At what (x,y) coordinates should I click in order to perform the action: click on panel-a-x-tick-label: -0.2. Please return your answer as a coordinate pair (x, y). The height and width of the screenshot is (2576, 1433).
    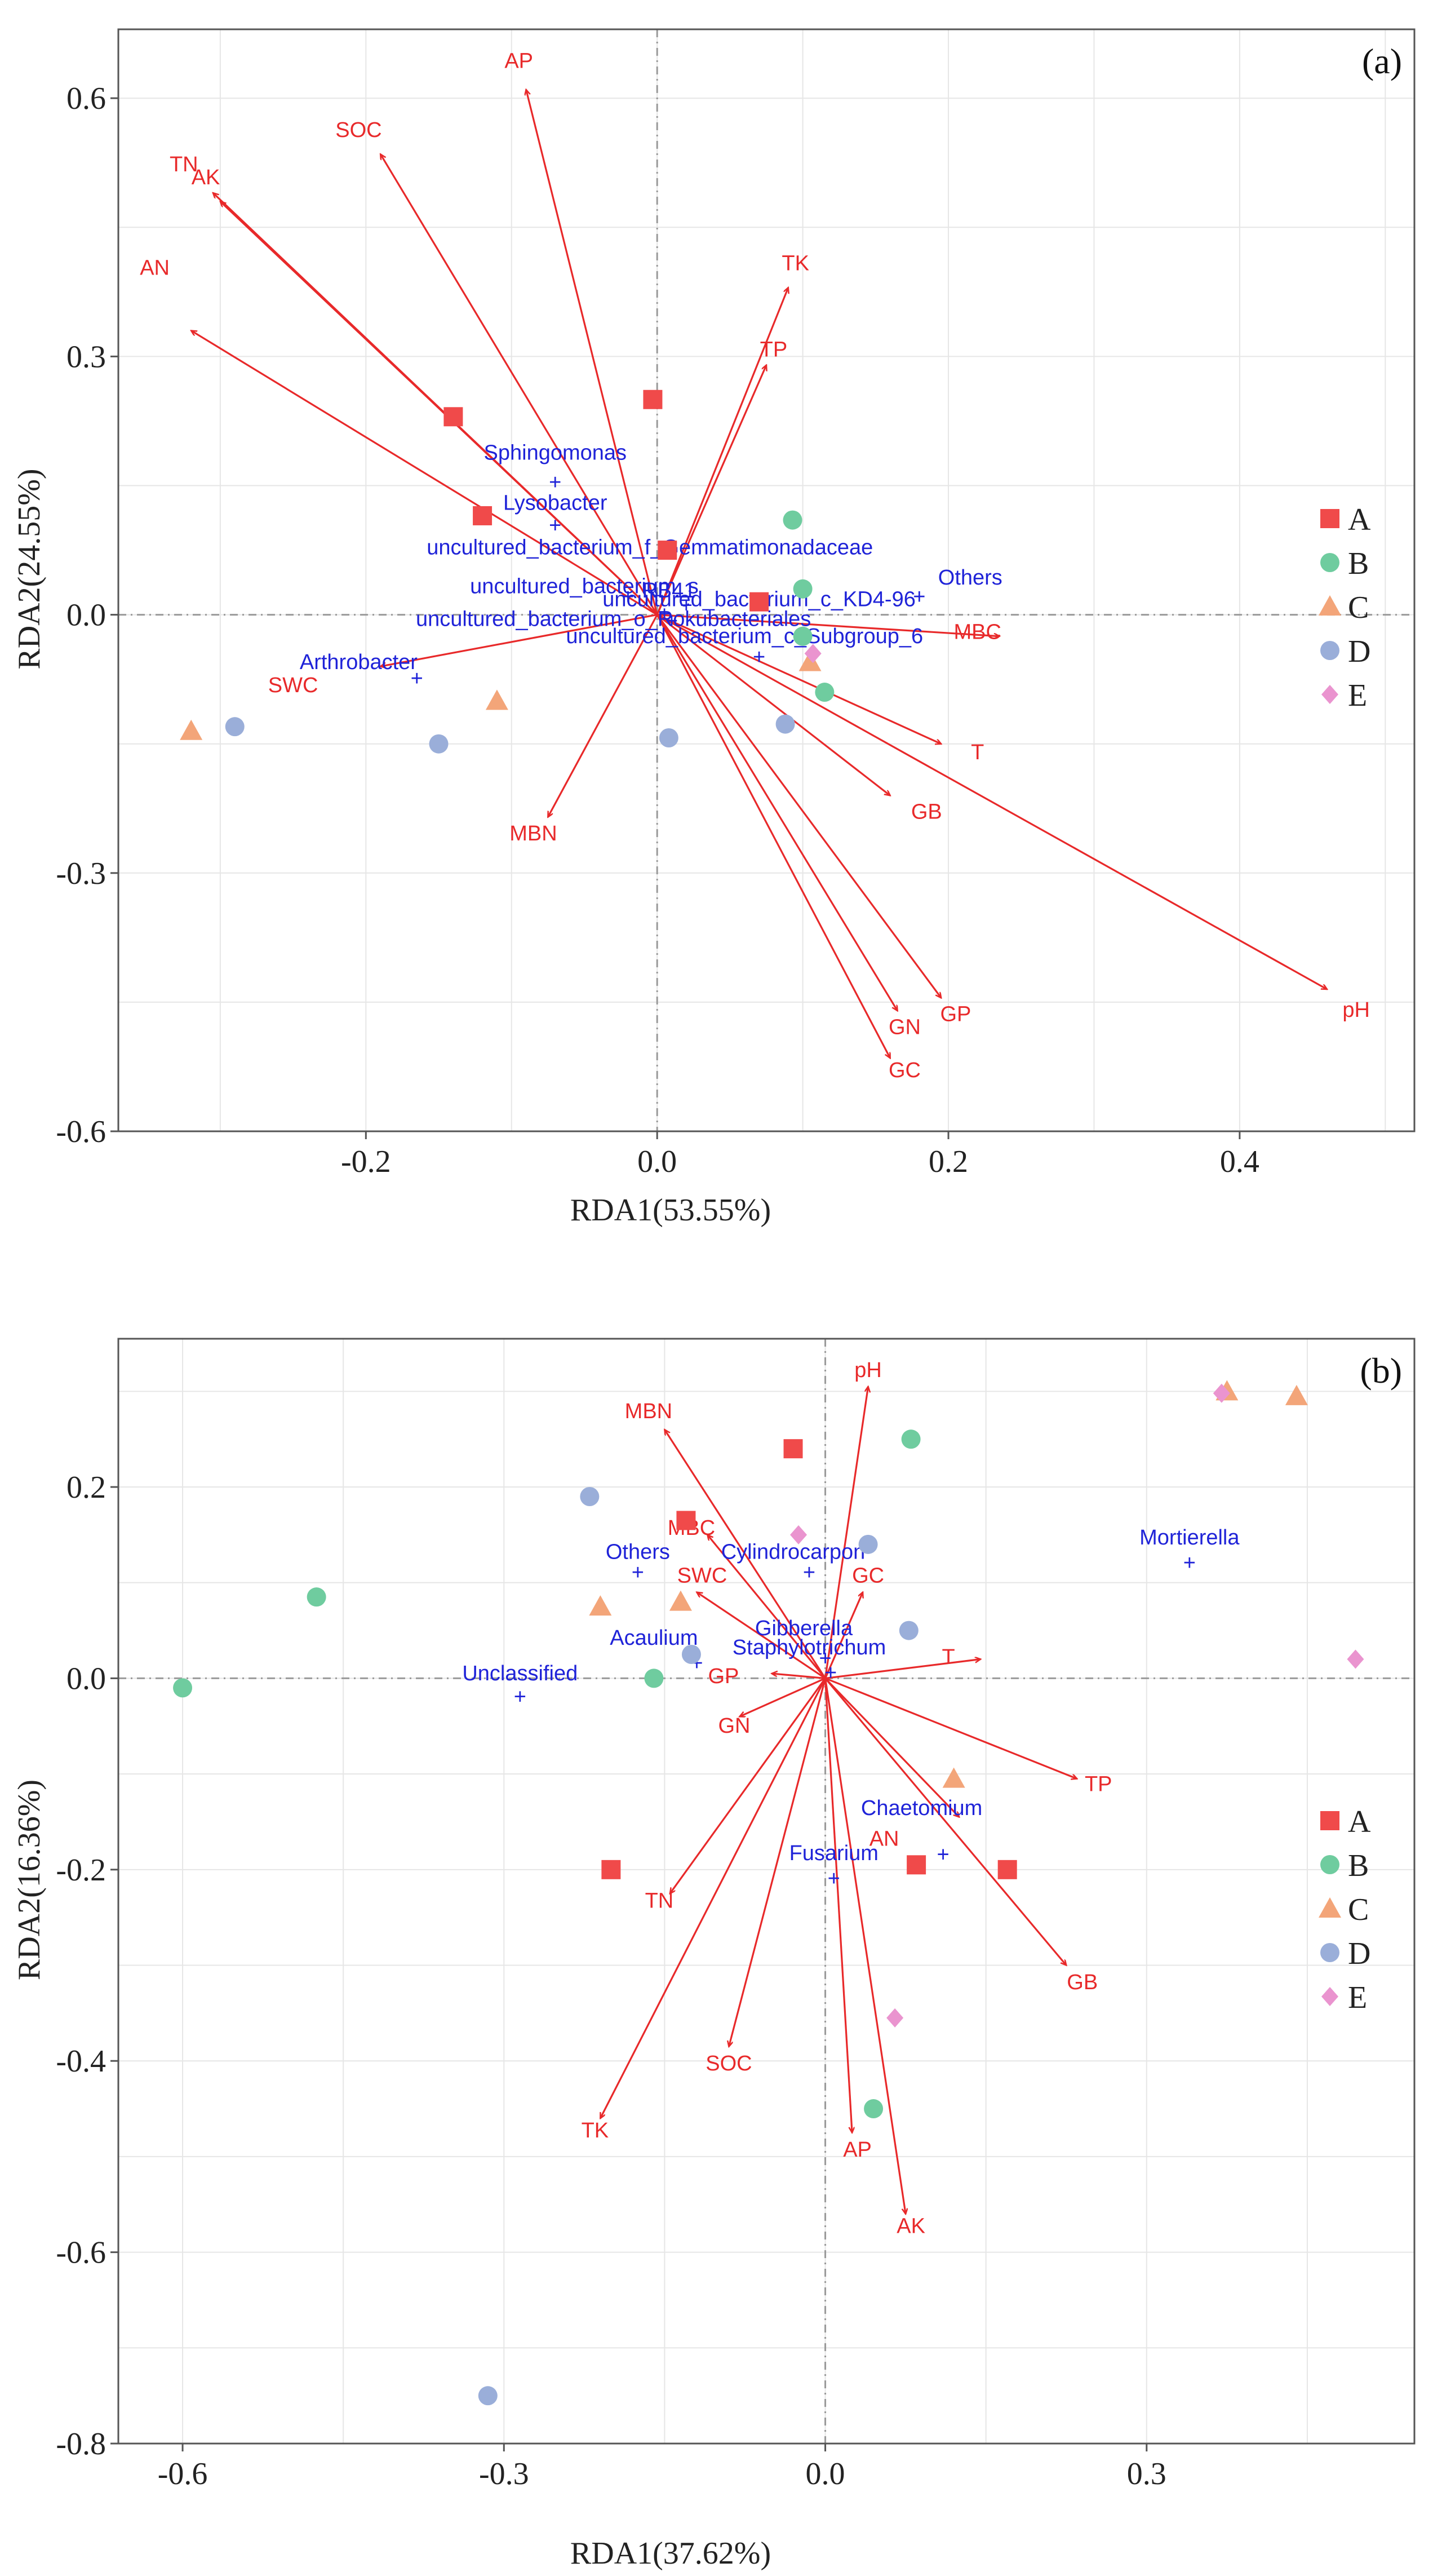
    Looking at the image, I should click on (366, 1161).